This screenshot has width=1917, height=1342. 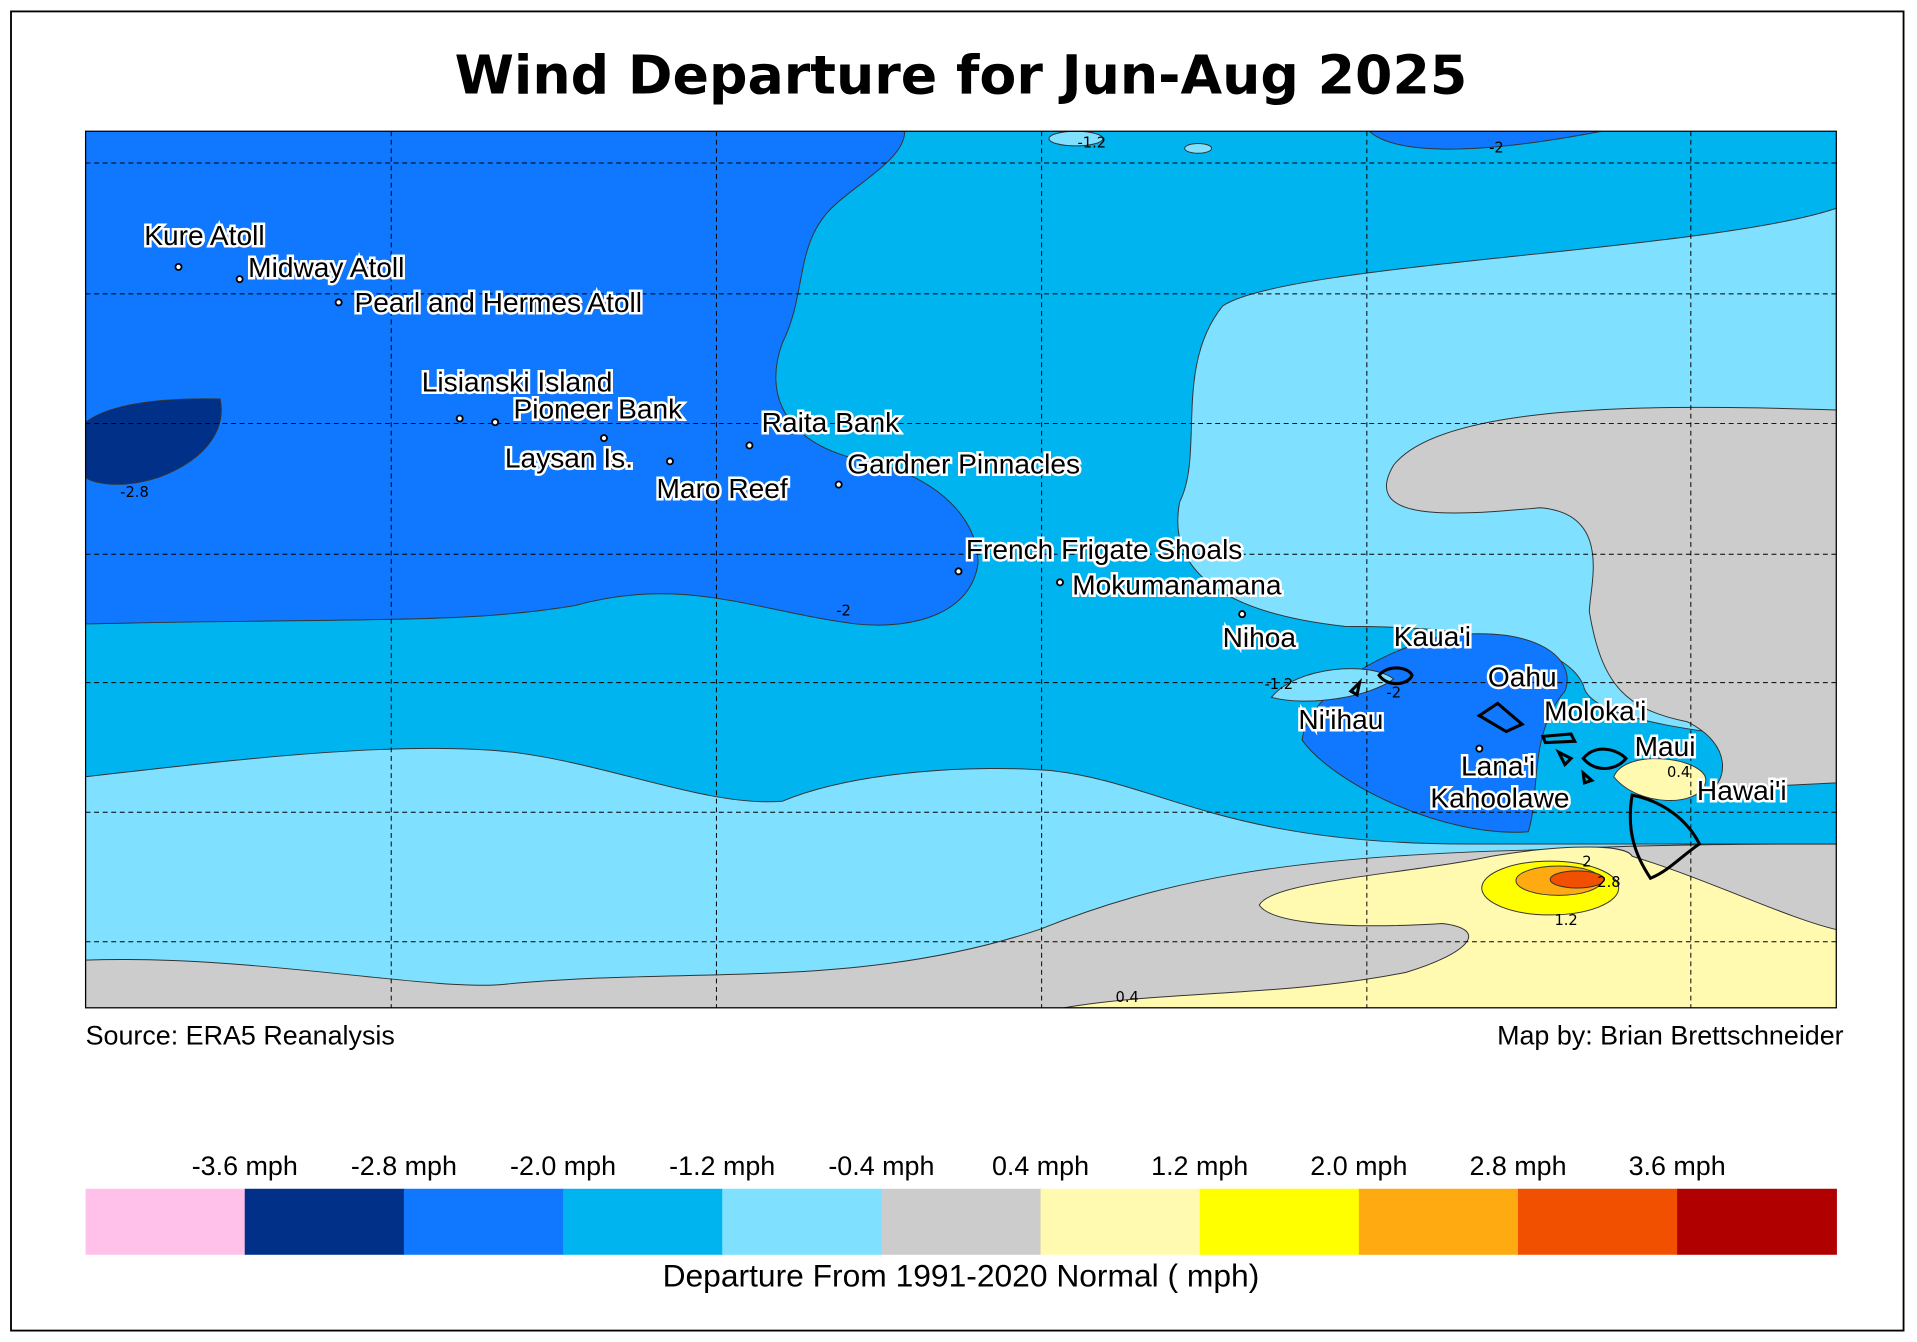 I want to click on colorbar-label: -2.0 mph, so click(x=563, y=1166).